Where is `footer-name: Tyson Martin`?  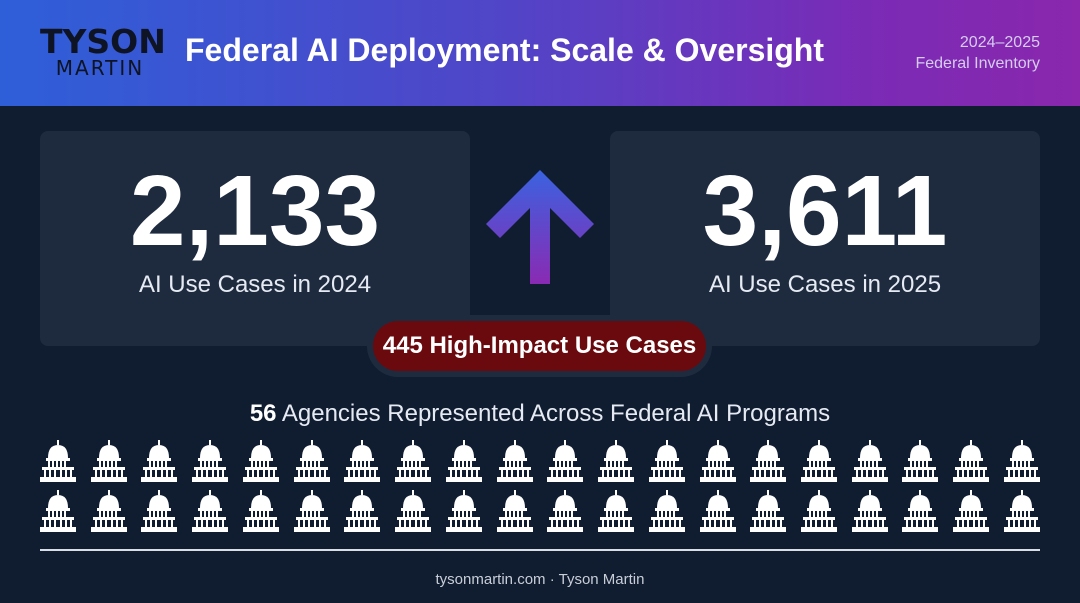 footer-name: Tyson Martin is located at coordinates (601, 579).